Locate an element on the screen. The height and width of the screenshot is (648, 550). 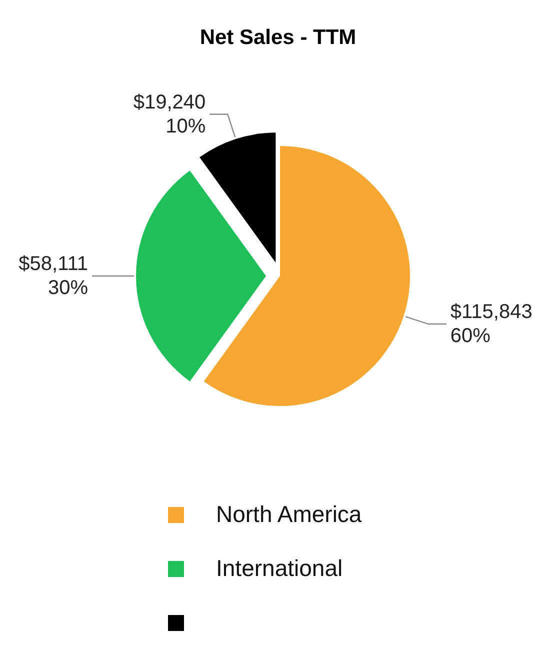
chart-title: Net Sales - TTM is located at coordinates (278, 37).